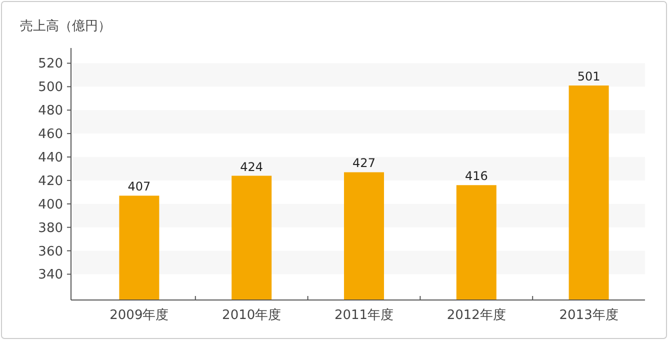  Describe the element at coordinates (50, 228) in the screenshot. I see `y-tick-label: 380` at that location.